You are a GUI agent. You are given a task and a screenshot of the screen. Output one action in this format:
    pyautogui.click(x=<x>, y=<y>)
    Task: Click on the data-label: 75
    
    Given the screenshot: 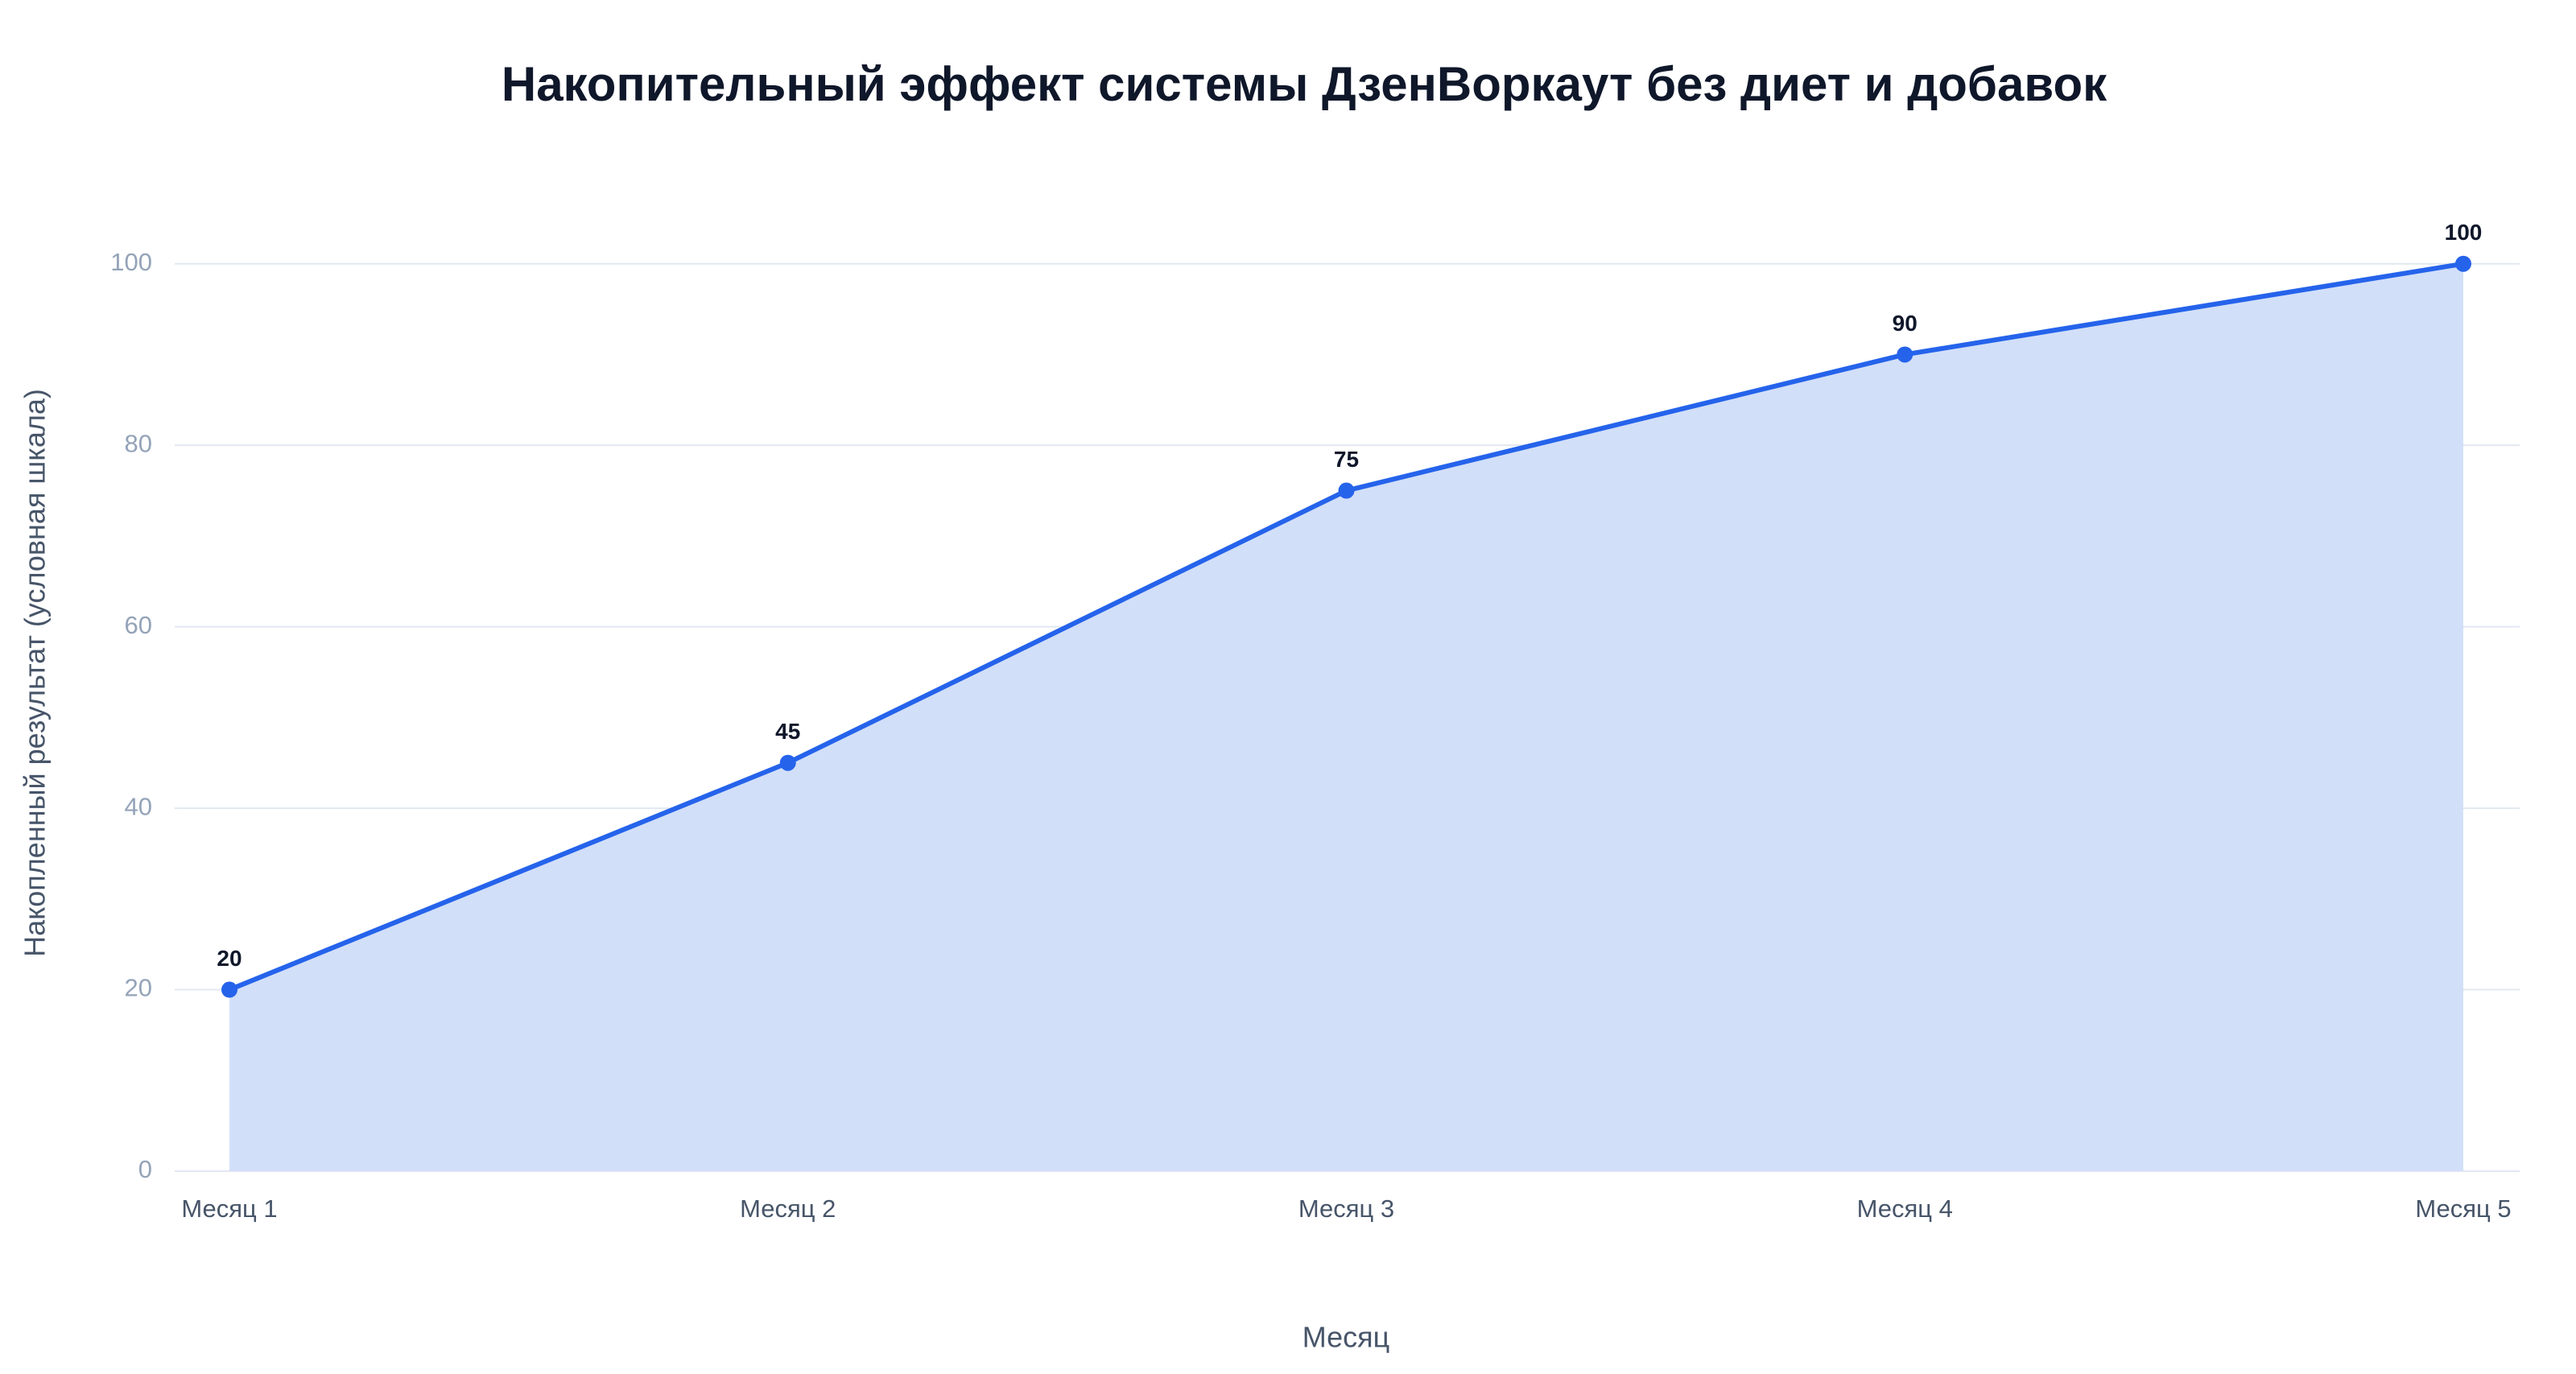 What is the action you would take?
    pyautogui.click(x=1346, y=459)
    